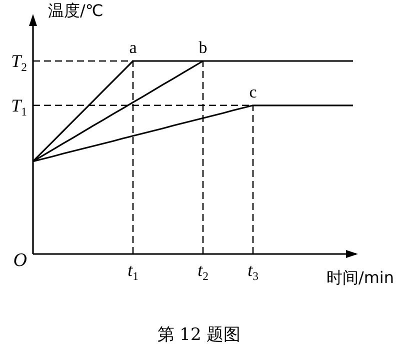 Image resolution: width=398 pixels, height=358 pixels. I want to click on x-tick-label: t$_{1}$, so click(133, 271).